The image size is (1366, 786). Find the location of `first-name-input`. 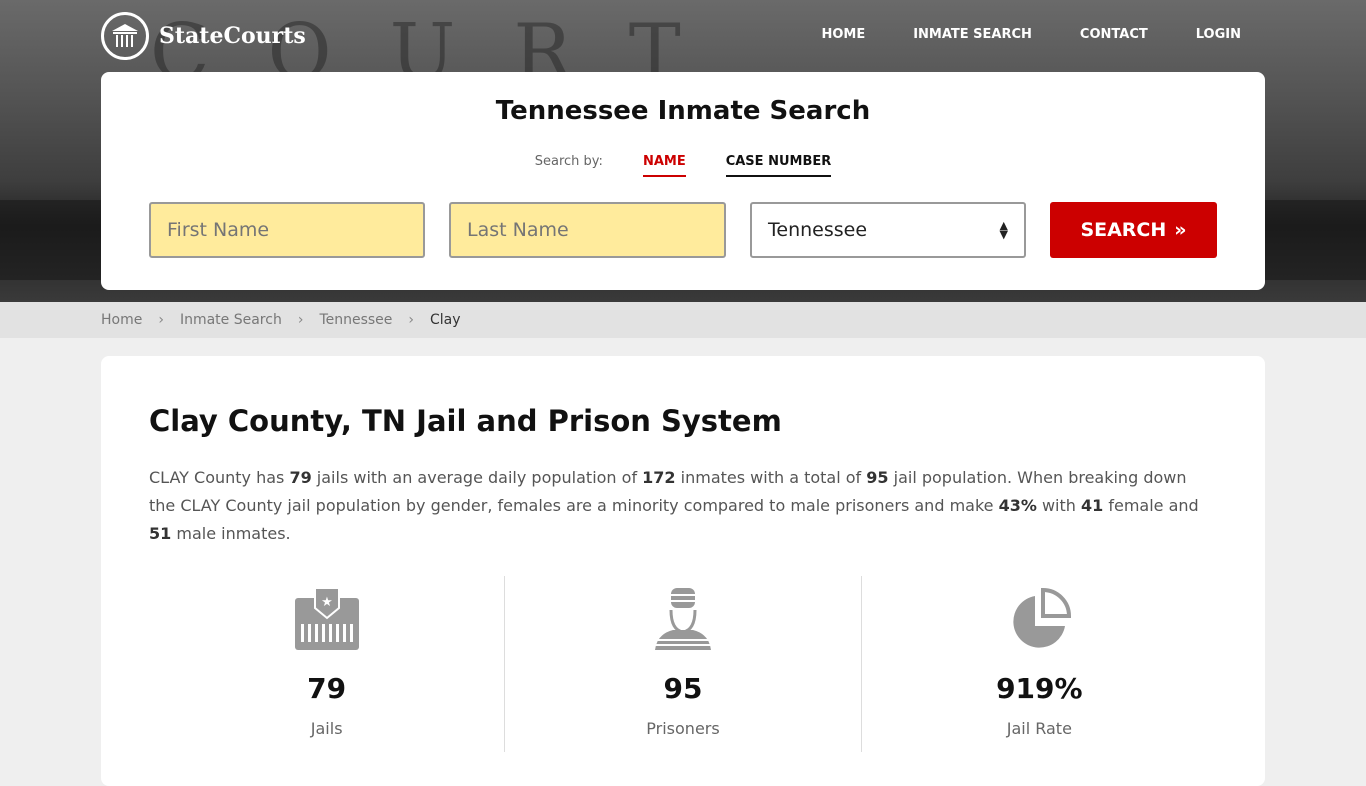

first-name-input is located at coordinates (287, 230).